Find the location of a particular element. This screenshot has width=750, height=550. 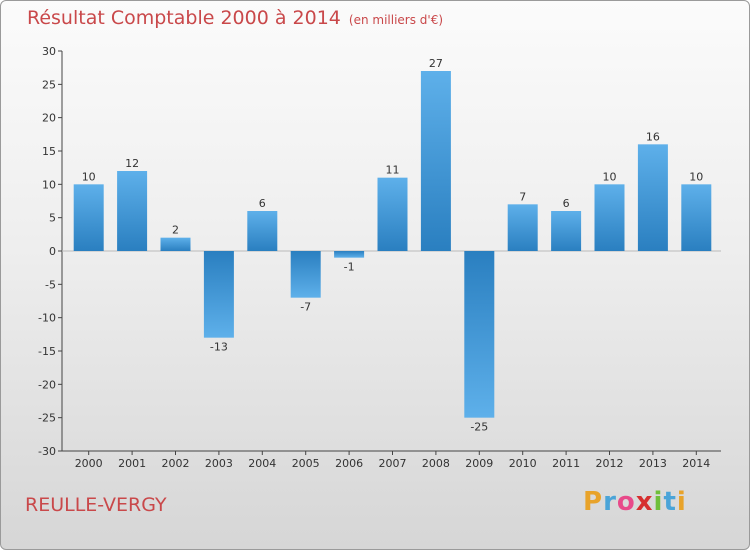

y-tick-label: -10 is located at coordinates (47, 318).